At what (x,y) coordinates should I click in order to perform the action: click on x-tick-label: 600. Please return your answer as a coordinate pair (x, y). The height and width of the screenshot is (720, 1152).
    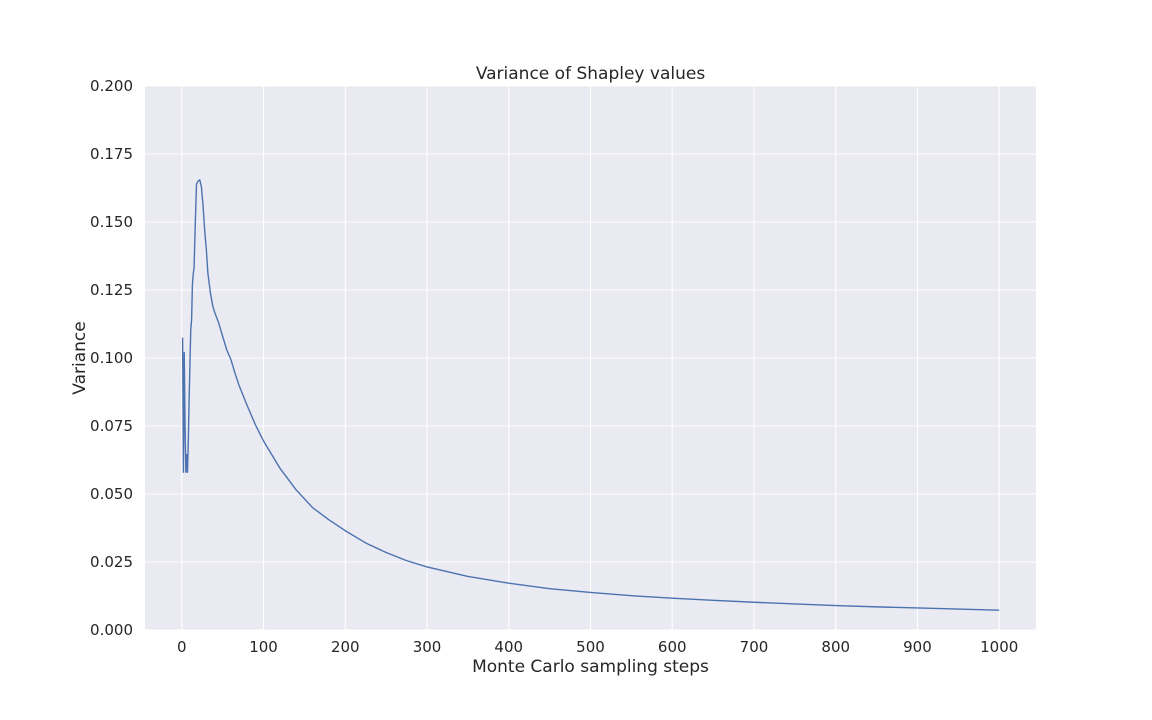
    Looking at the image, I should click on (672, 647).